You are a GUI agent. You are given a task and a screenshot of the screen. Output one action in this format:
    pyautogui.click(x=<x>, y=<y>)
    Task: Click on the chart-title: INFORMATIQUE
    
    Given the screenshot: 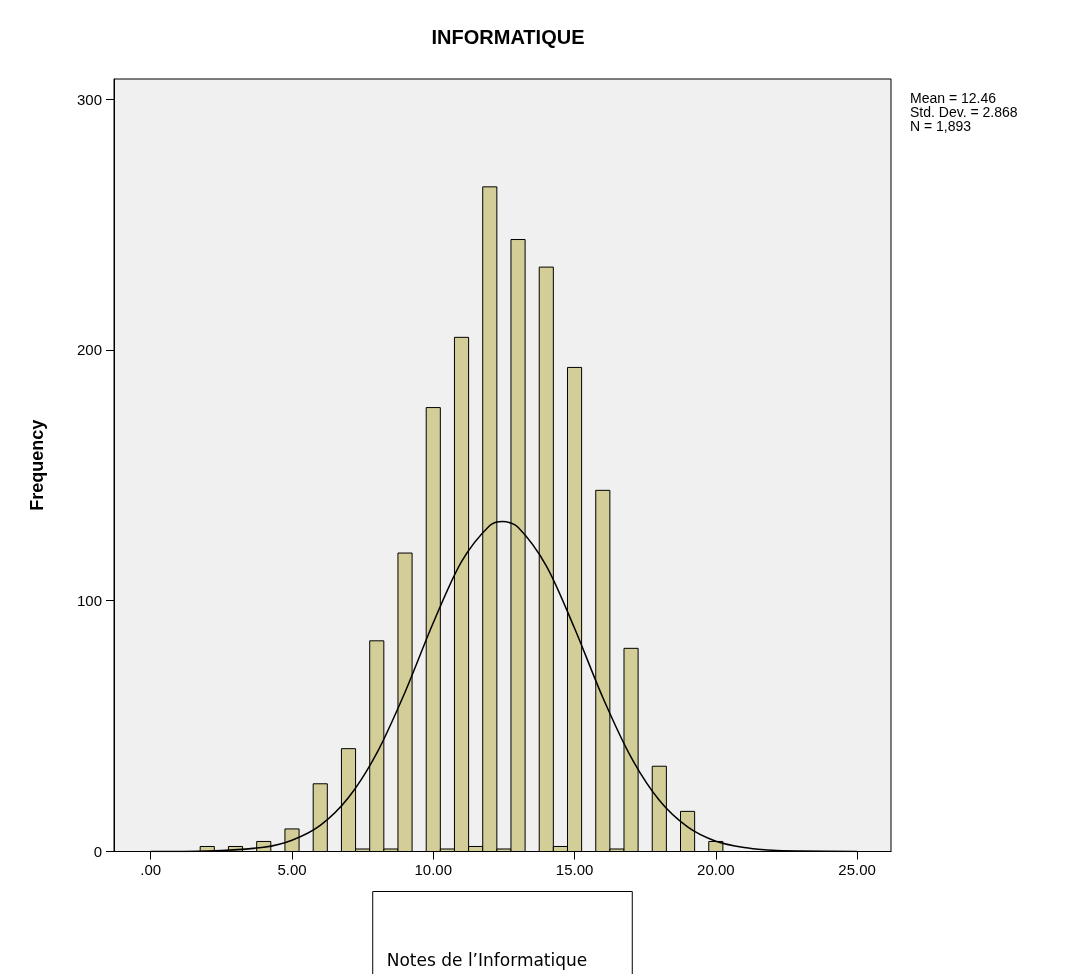 What is the action you would take?
    pyautogui.click(x=508, y=37)
    